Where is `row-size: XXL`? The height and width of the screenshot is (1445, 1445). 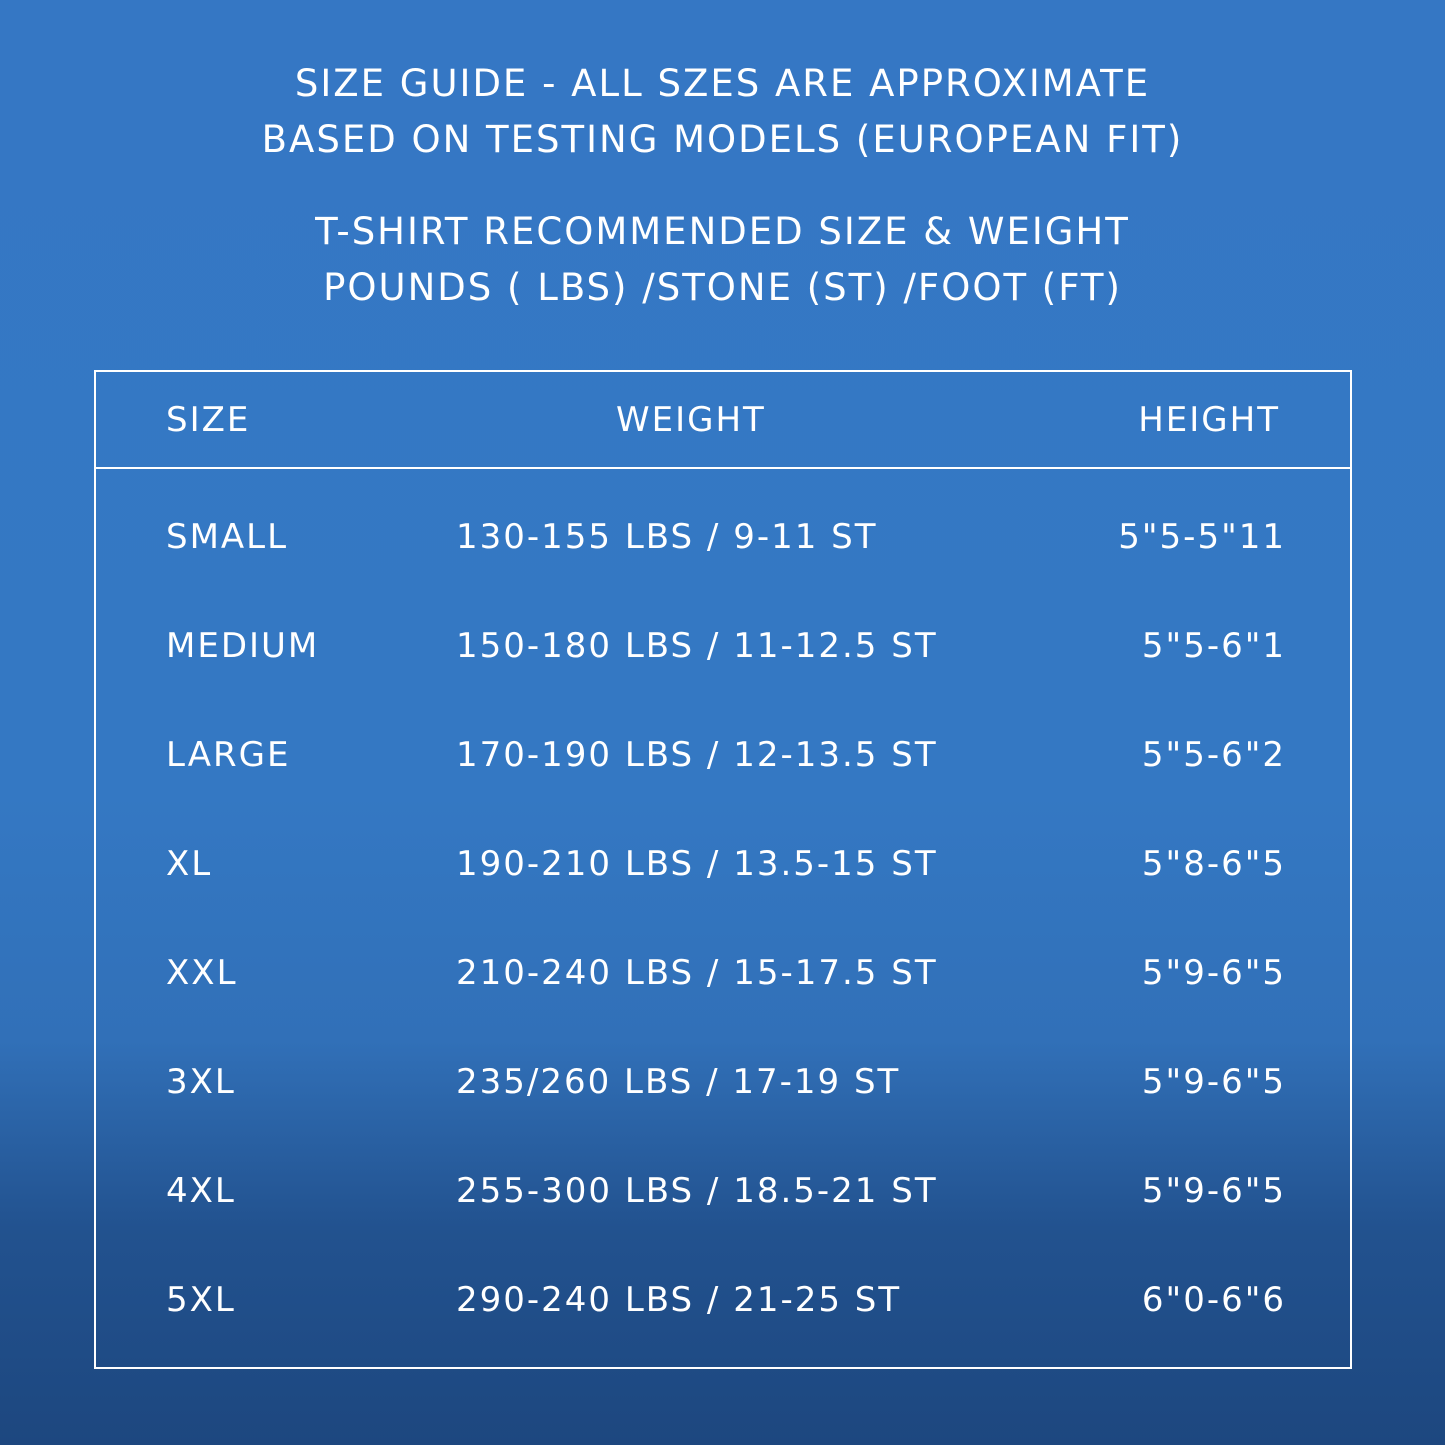
row-size: XXL is located at coordinates (202, 973).